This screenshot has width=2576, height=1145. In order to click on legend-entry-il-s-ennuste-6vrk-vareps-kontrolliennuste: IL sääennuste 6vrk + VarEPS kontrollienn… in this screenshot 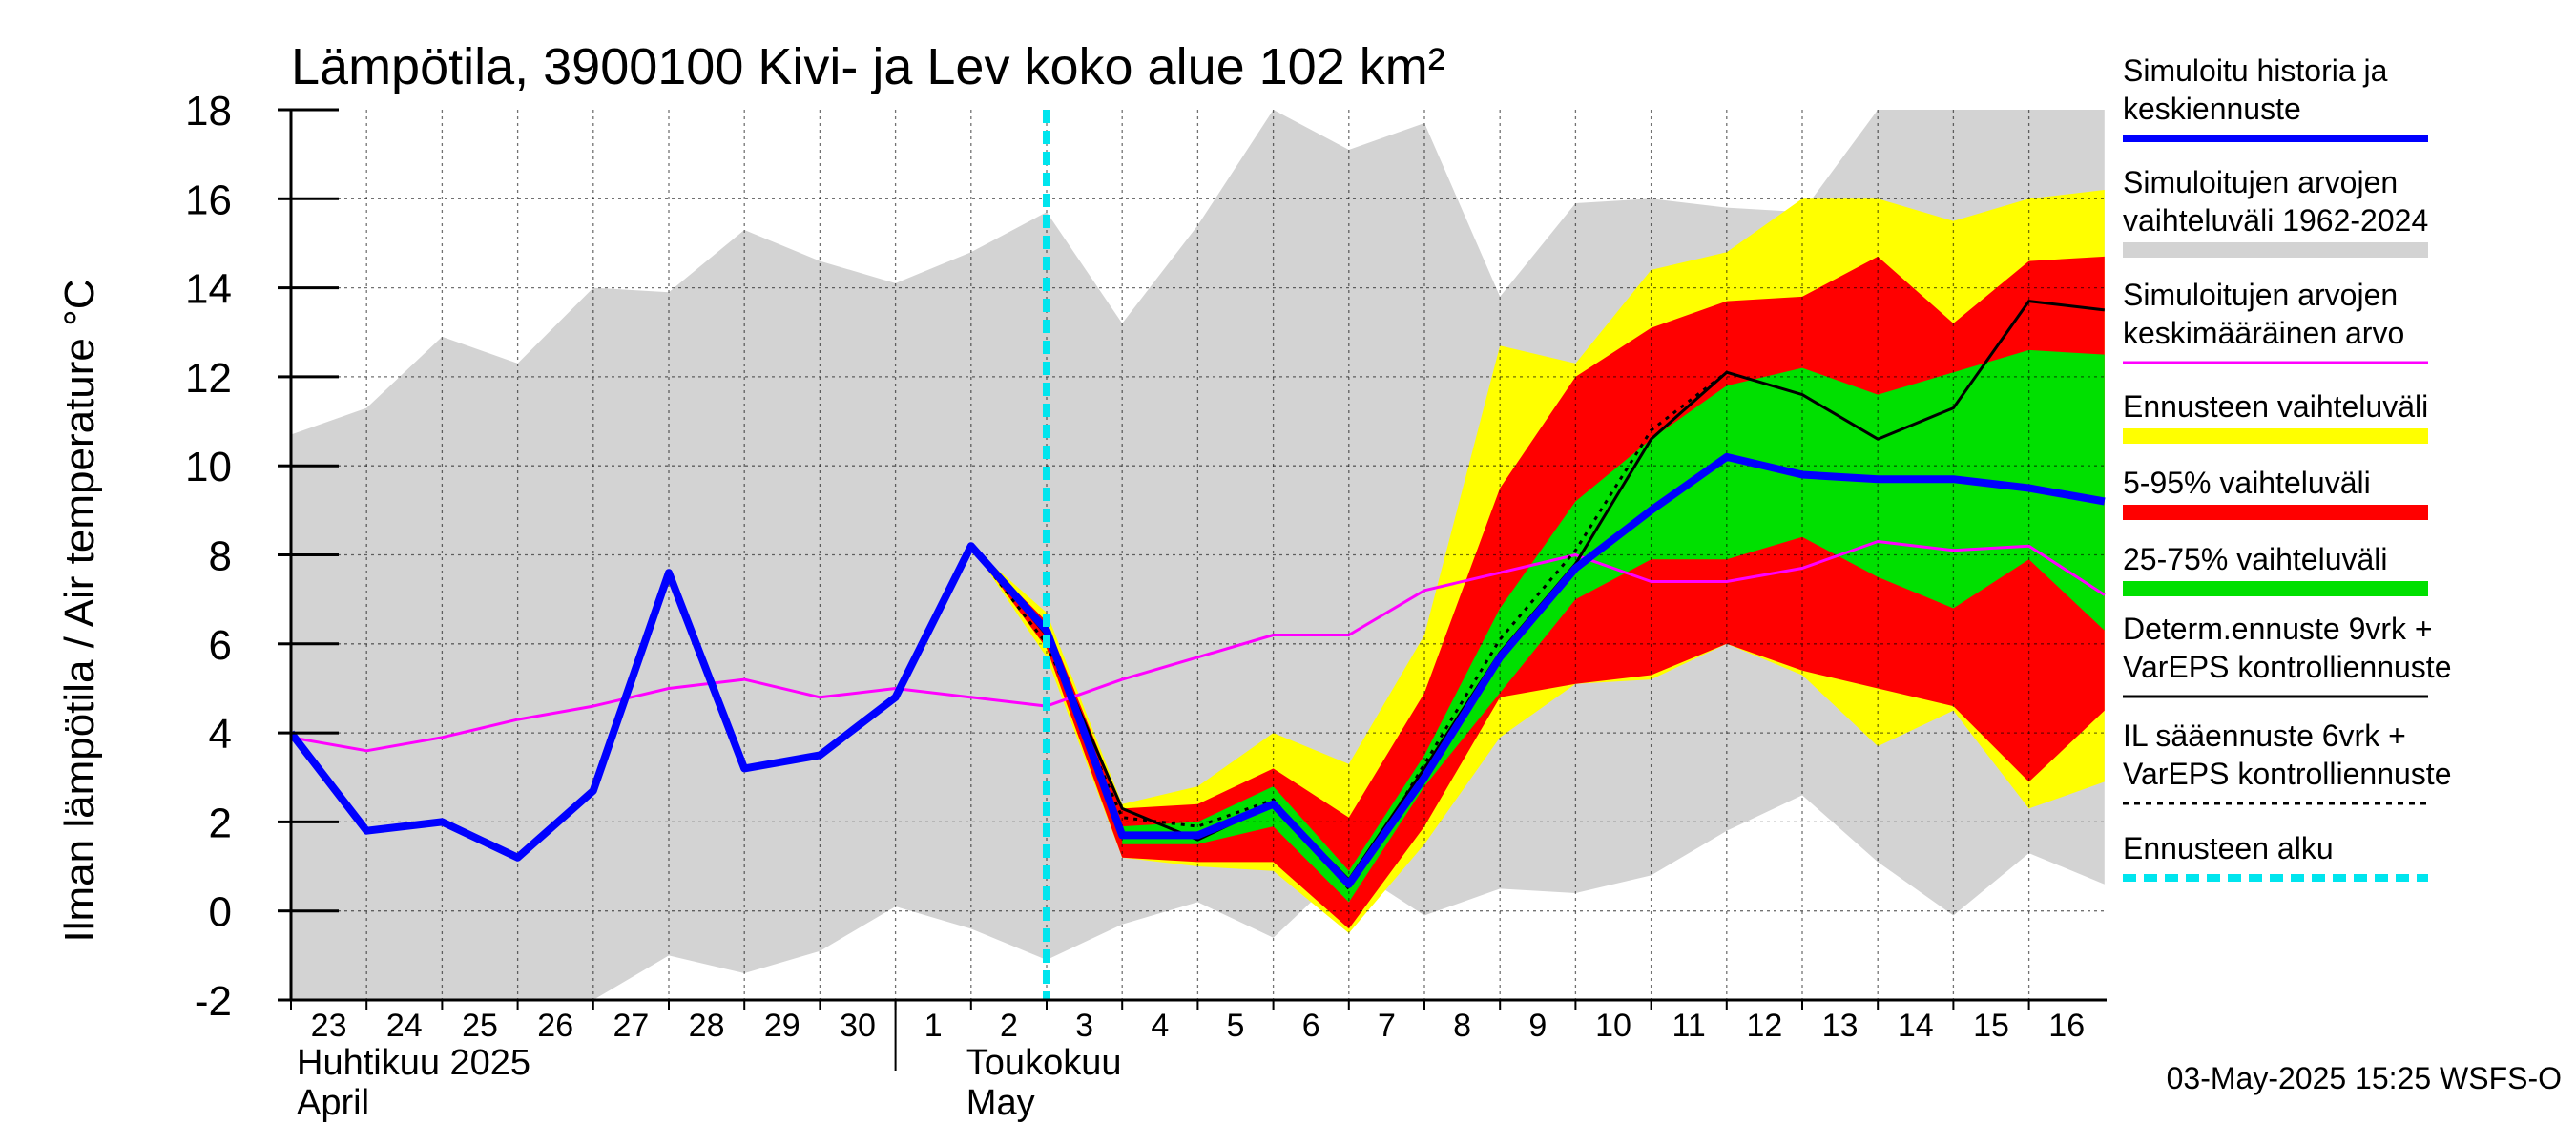, I will do `click(2287, 761)`.